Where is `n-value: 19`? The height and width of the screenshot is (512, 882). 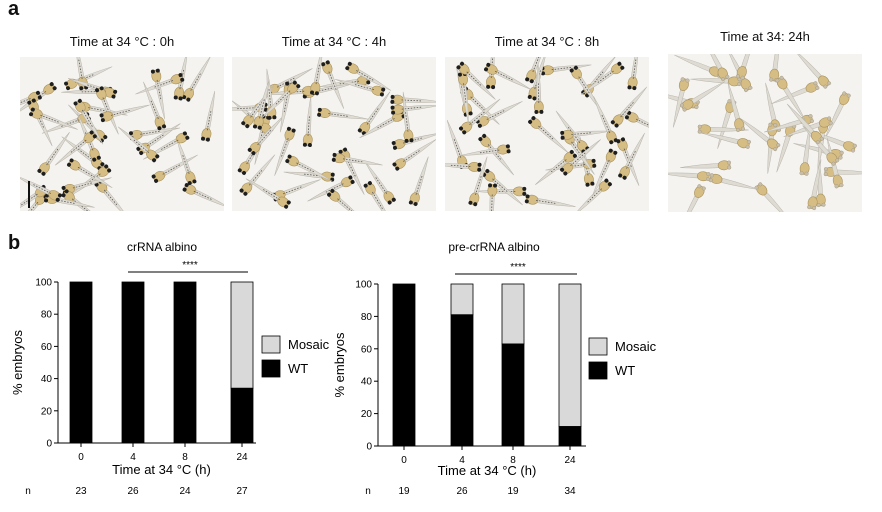
n-value: 19 is located at coordinates (513, 491).